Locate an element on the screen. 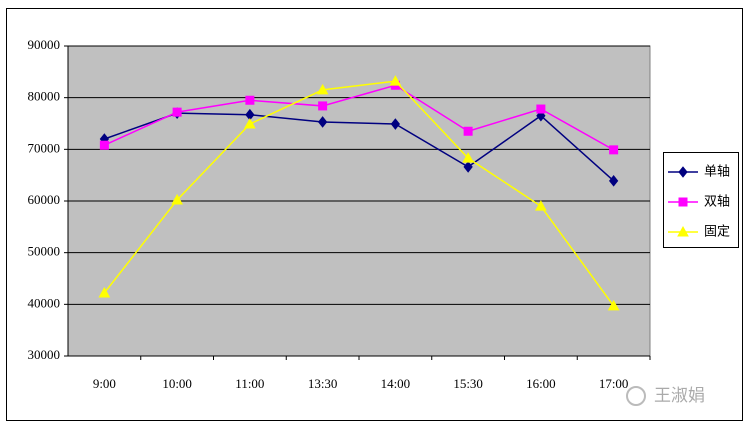 This screenshot has height=430, width=749. x-tick-label: 14:00 is located at coordinates (396, 383).